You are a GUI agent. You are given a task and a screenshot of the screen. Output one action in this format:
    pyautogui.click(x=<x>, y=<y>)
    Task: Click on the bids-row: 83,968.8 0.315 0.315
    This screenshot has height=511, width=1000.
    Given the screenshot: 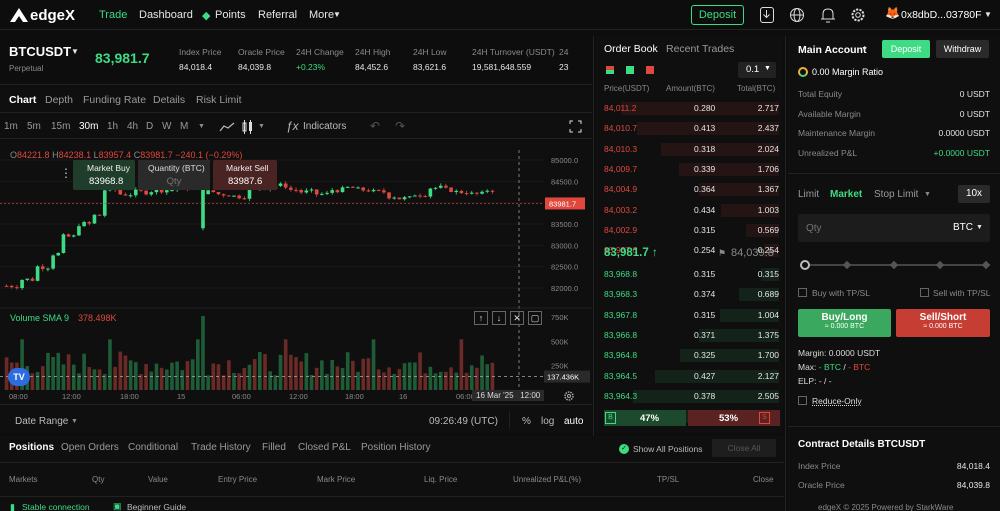 What is the action you would take?
    pyautogui.click(x=691, y=274)
    